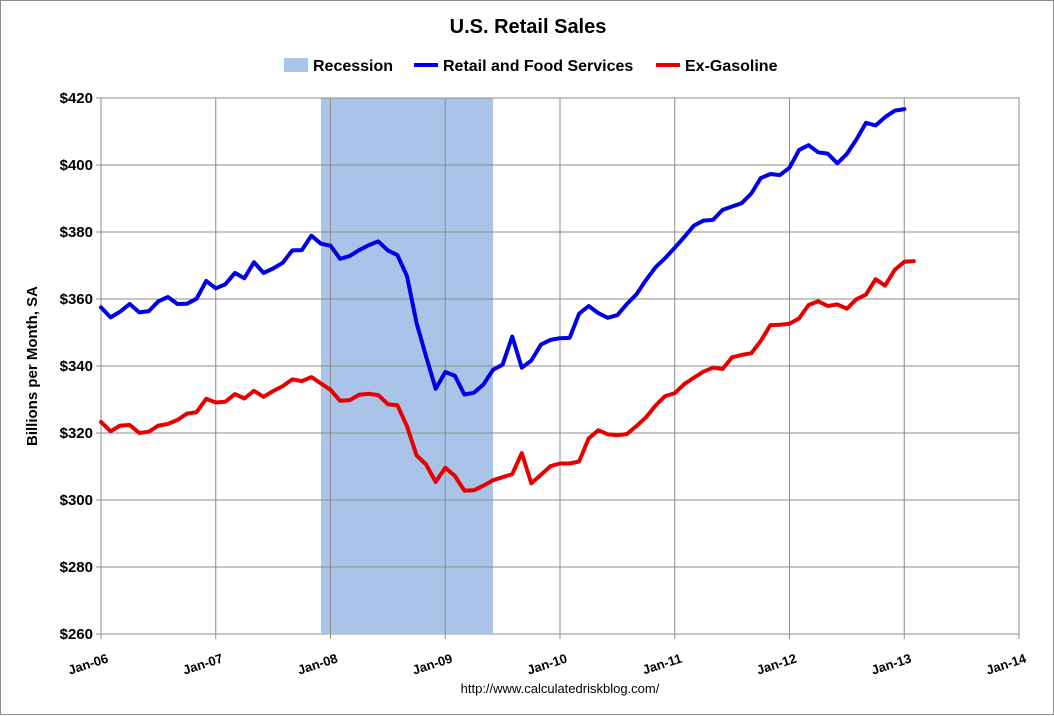 The height and width of the screenshot is (716, 1054). I want to click on x-tick-label: Jan-09, so click(432, 664).